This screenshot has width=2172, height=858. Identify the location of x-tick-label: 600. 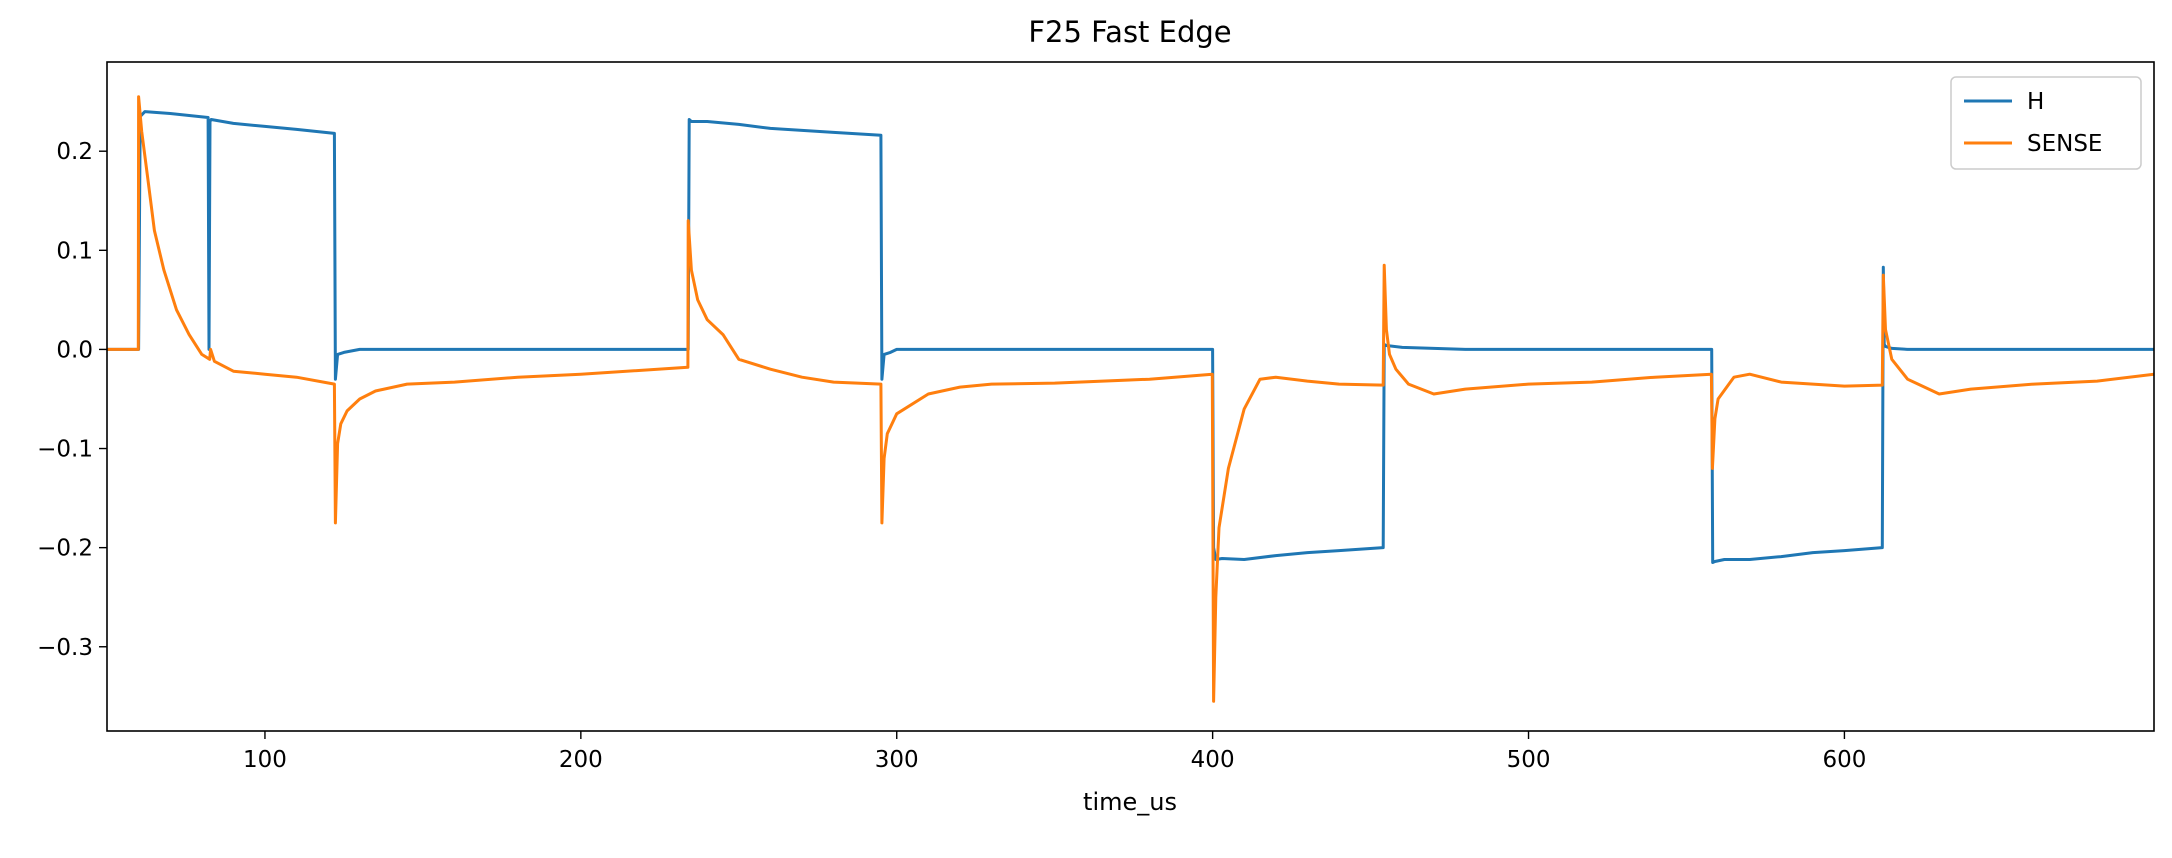
(1844, 760).